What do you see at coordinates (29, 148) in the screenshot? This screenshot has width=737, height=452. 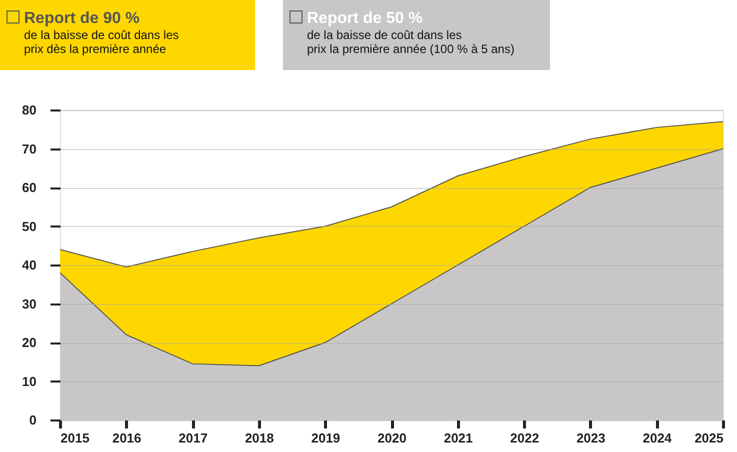 I see `y-tick-label: 70` at bounding box center [29, 148].